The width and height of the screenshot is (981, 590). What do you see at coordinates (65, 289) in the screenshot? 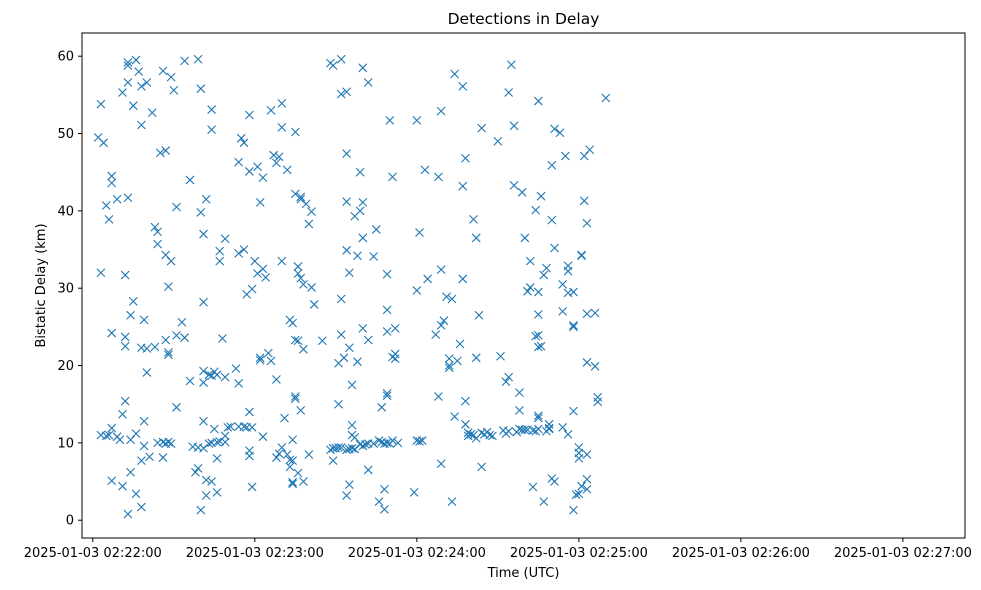
I see `y-tick-label: 30` at bounding box center [65, 289].